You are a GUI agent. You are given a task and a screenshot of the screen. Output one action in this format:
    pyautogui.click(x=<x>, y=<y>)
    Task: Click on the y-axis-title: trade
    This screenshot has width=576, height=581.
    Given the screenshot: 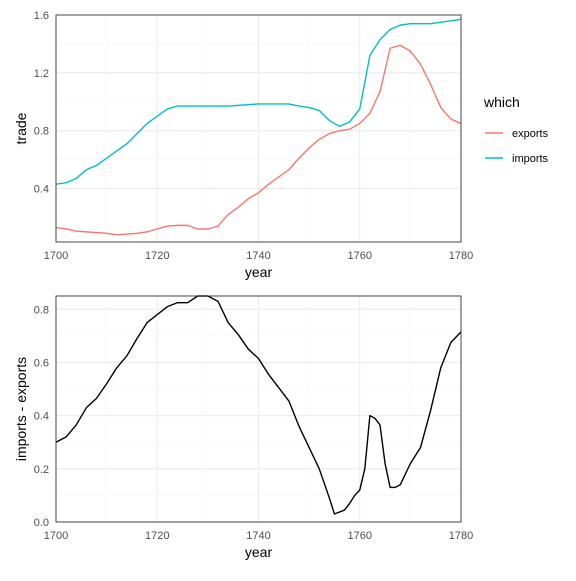 What is the action you would take?
    pyautogui.click(x=21, y=128)
    